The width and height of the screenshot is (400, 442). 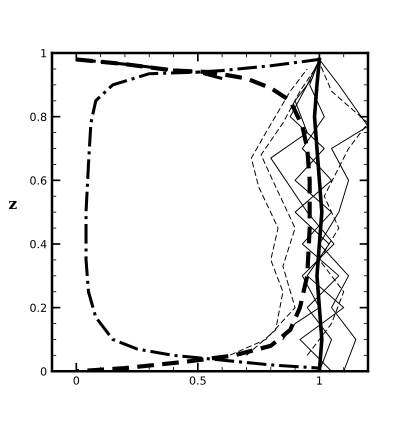 I want to click on y-tick-label: 0.2, so click(x=38, y=308).